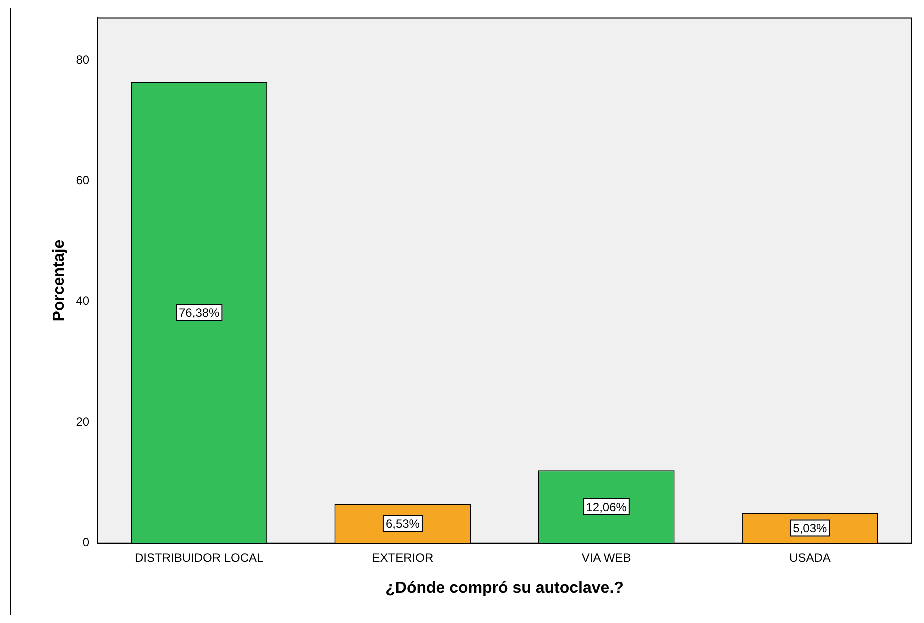 The width and height of the screenshot is (924, 623). Describe the element at coordinates (403, 524) in the screenshot. I see `data-label: 6,53%` at that location.